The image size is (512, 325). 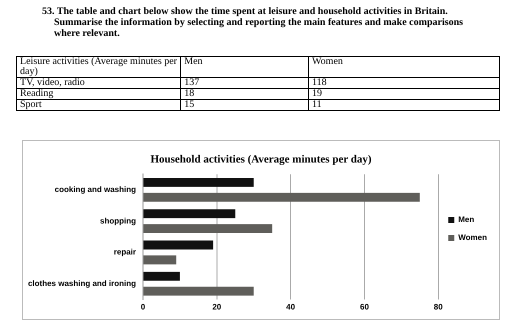 What do you see at coordinates (98, 104) in the screenshot?
I see `category-label: Sport` at bounding box center [98, 104].